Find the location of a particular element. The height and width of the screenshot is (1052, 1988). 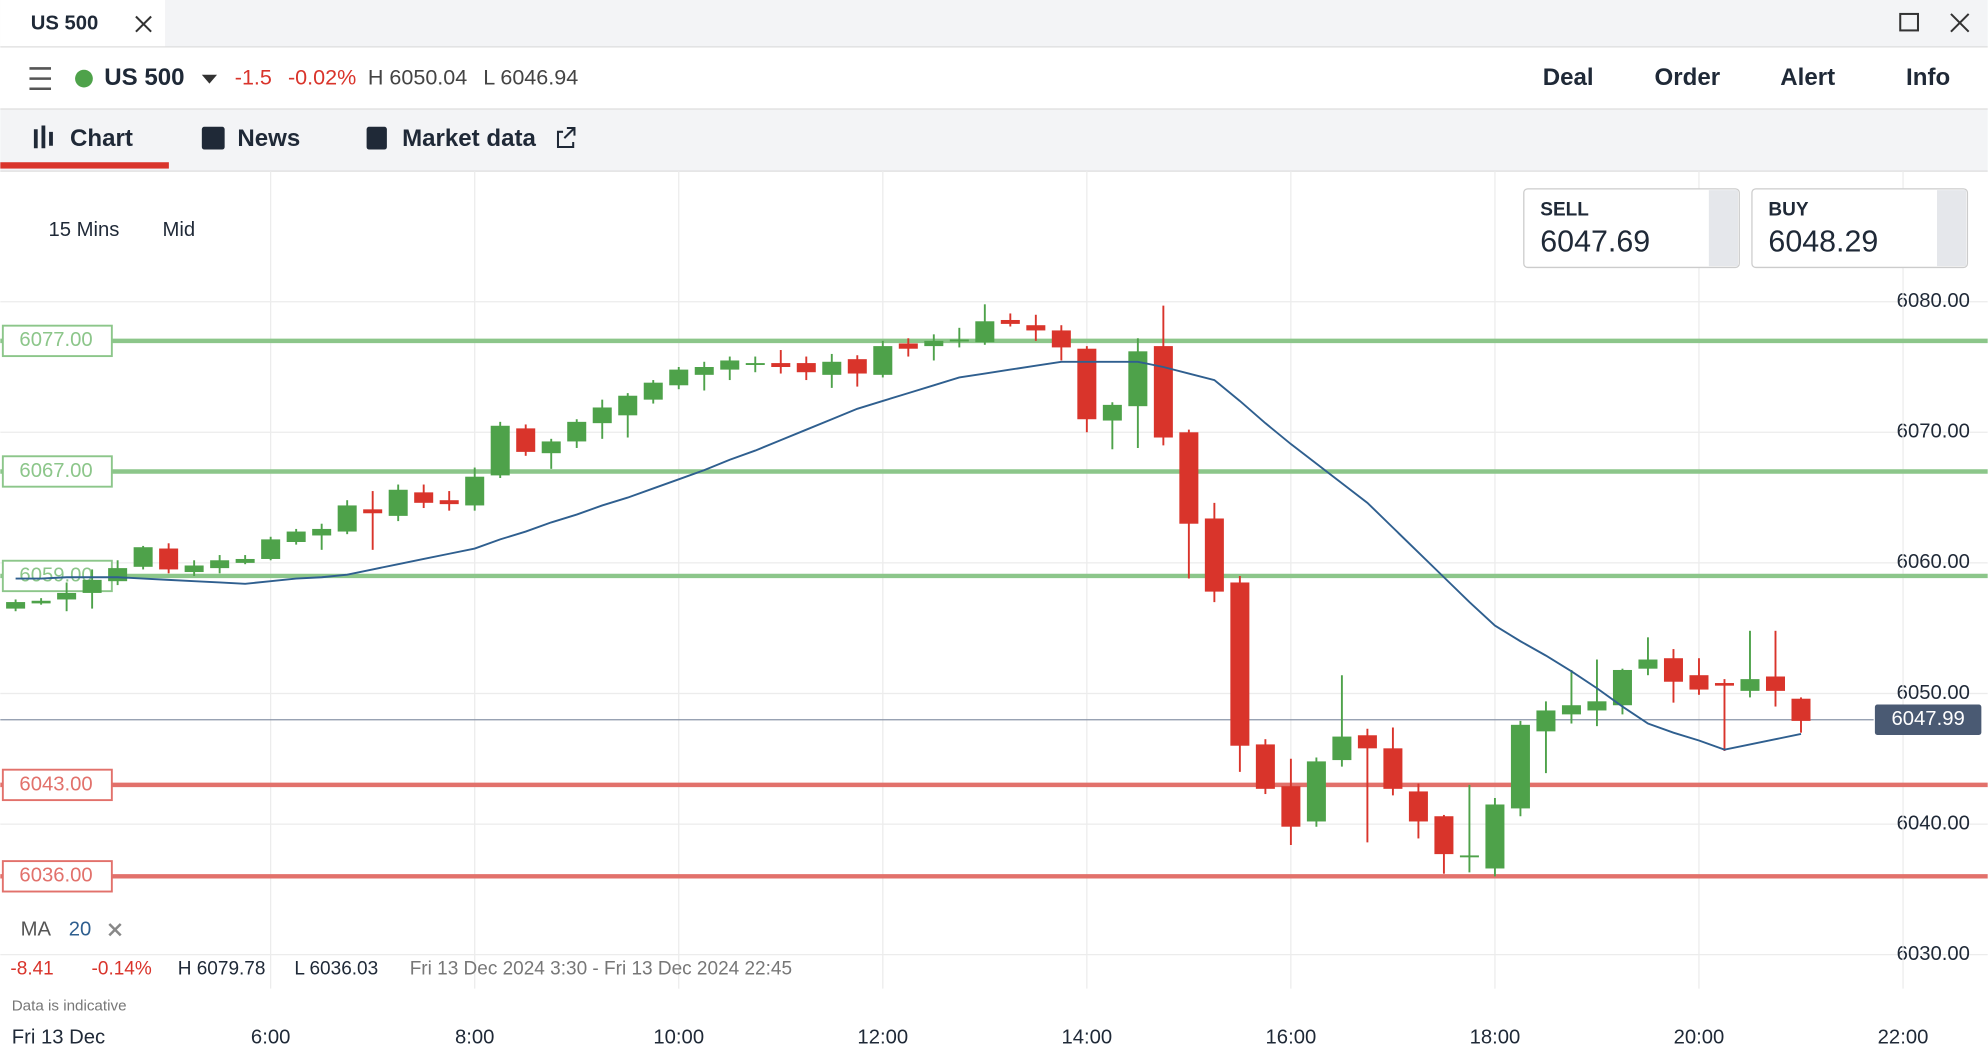

date: Fri 13 Dec is located at coordinates (58, 1037).